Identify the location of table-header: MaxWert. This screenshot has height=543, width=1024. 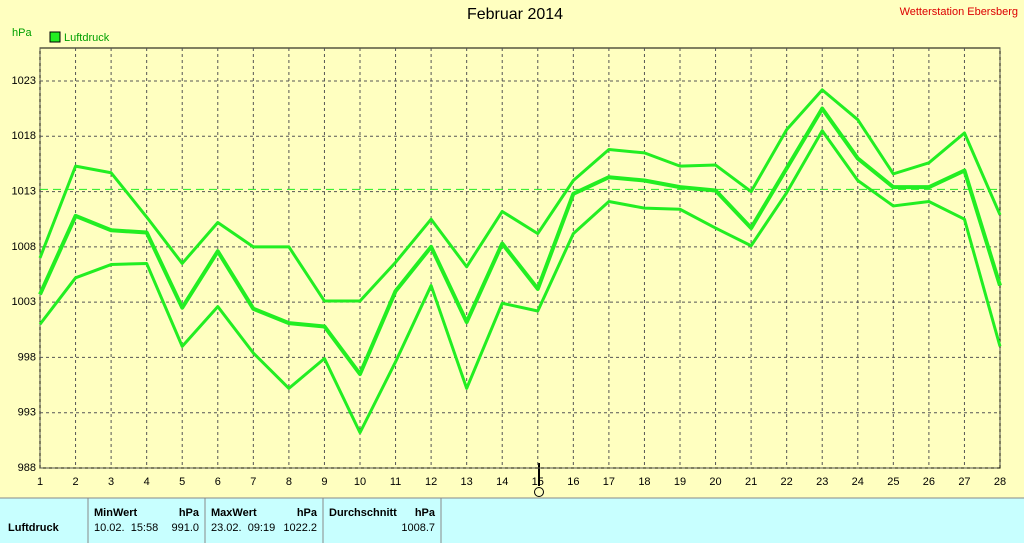
(234, 513).